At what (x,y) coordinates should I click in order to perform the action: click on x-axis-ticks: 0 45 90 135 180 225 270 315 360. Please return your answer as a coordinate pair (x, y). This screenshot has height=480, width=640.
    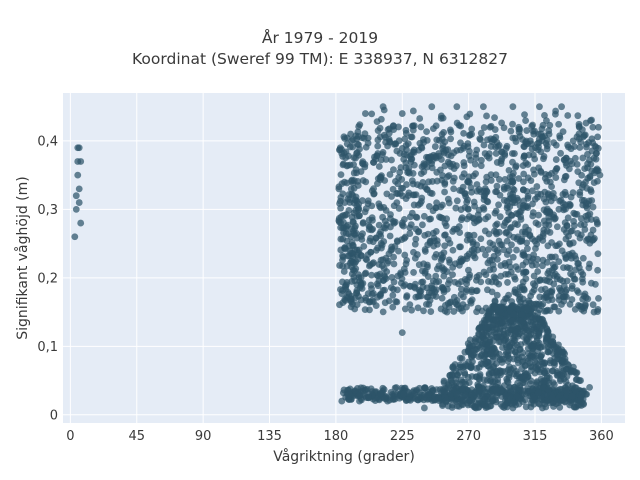
    Looking at the image, I should click on (340, 436).